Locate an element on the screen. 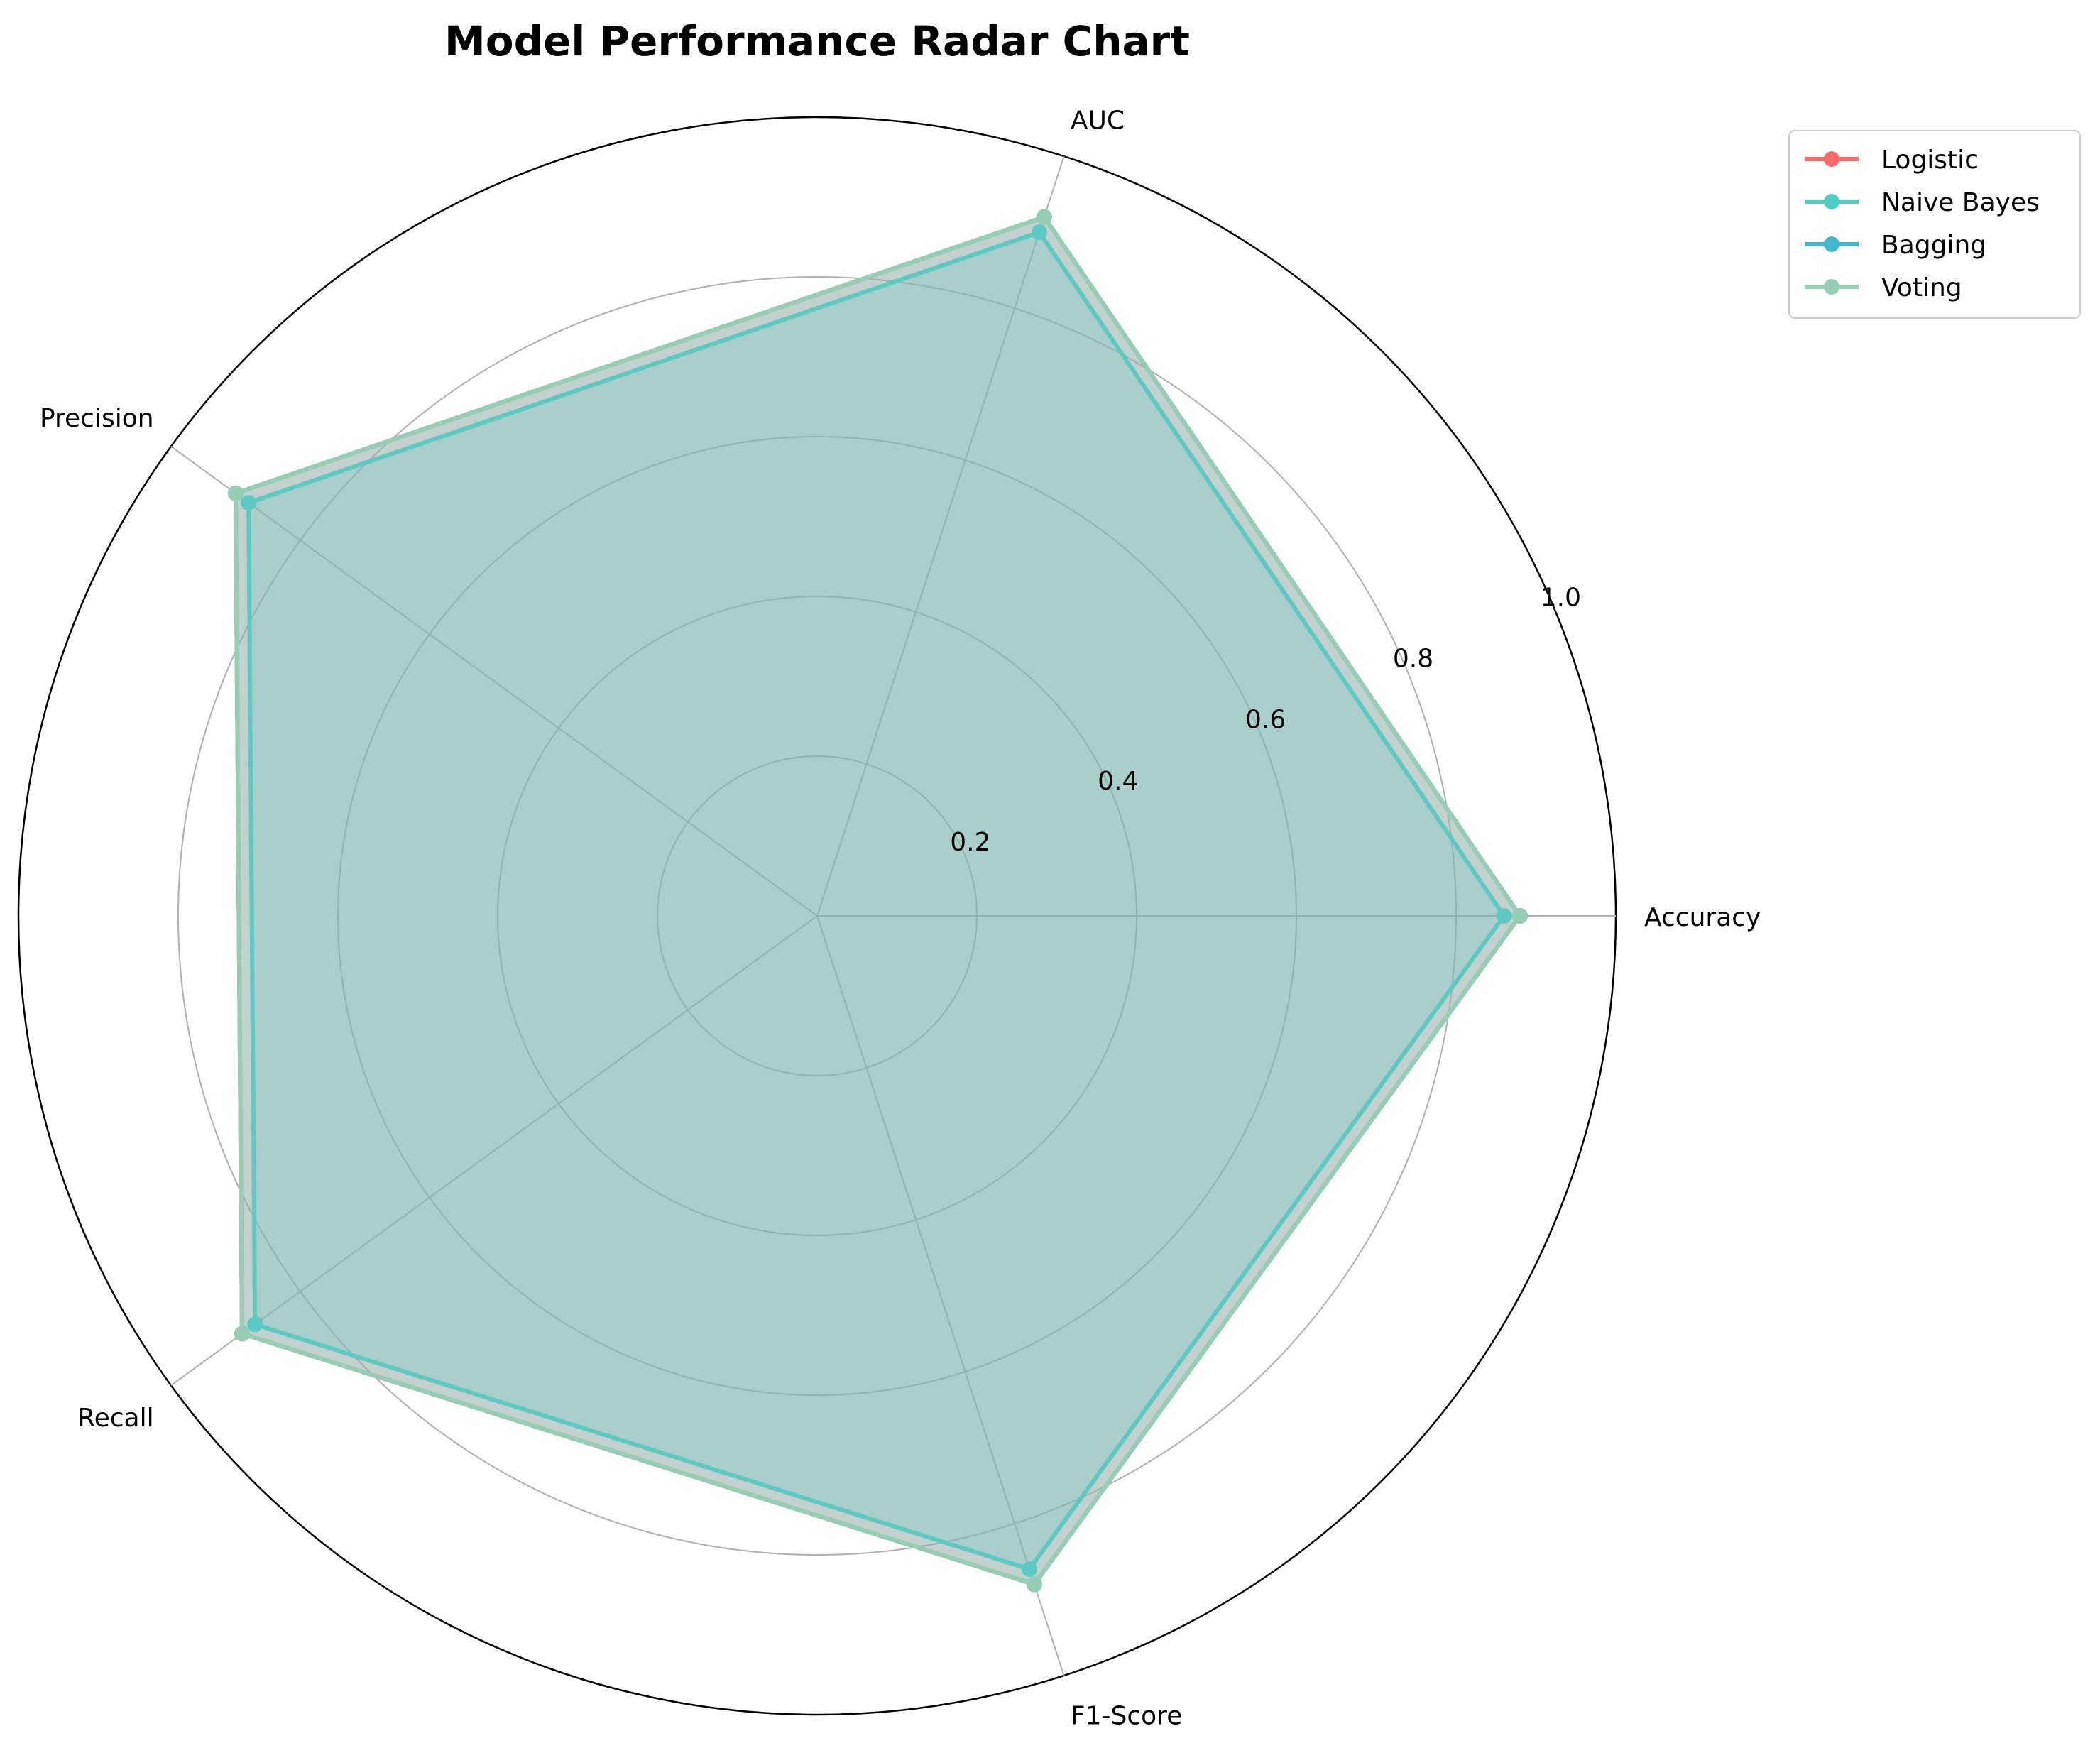  legend-box is located at coordinates (1934, 224).